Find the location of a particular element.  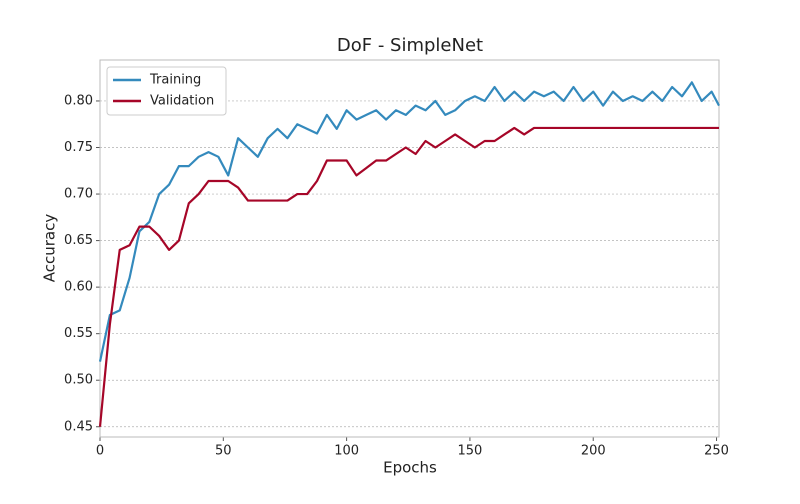

x-axis-label: Epochs is located at coordinates (410, 468).